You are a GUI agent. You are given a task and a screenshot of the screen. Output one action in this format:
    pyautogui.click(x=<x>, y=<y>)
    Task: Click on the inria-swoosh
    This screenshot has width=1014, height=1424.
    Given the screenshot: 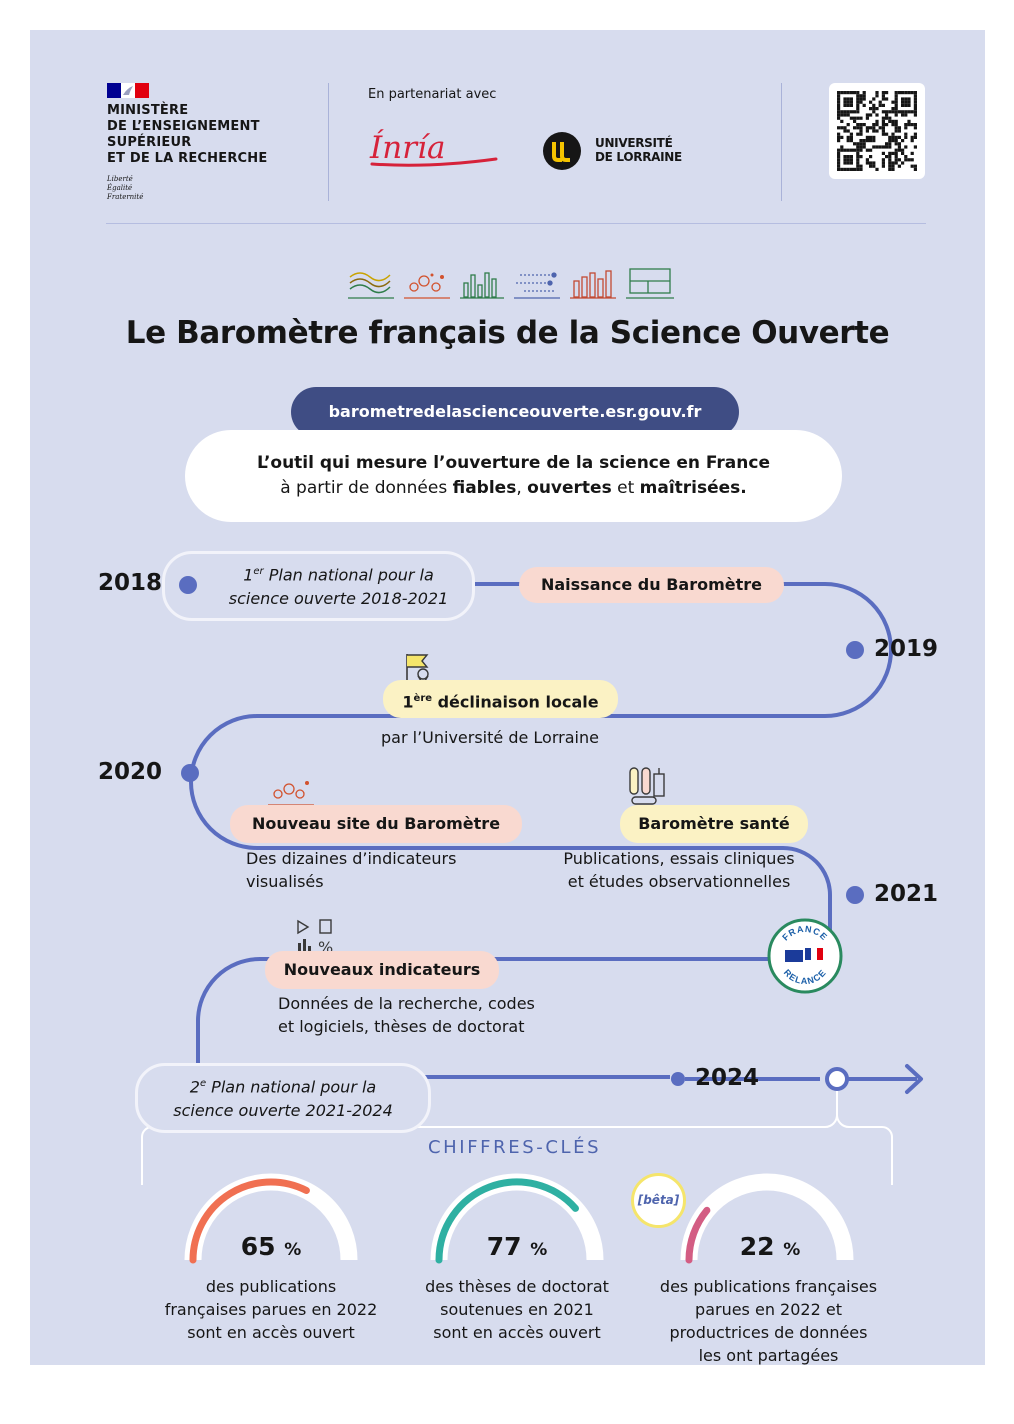 What is the action you would take?
    pyautogui.click(x=434, y=162)
    